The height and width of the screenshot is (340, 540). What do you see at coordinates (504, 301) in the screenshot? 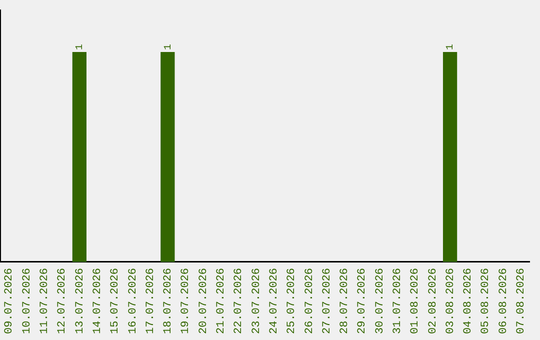
I see `x-tick-label: 06.08.2026` at bounding box center [504, 301].